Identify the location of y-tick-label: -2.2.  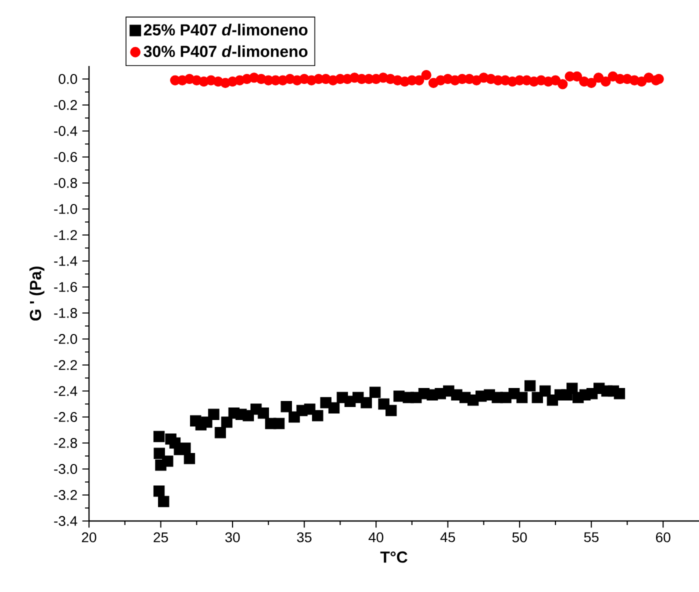
(65, 365).